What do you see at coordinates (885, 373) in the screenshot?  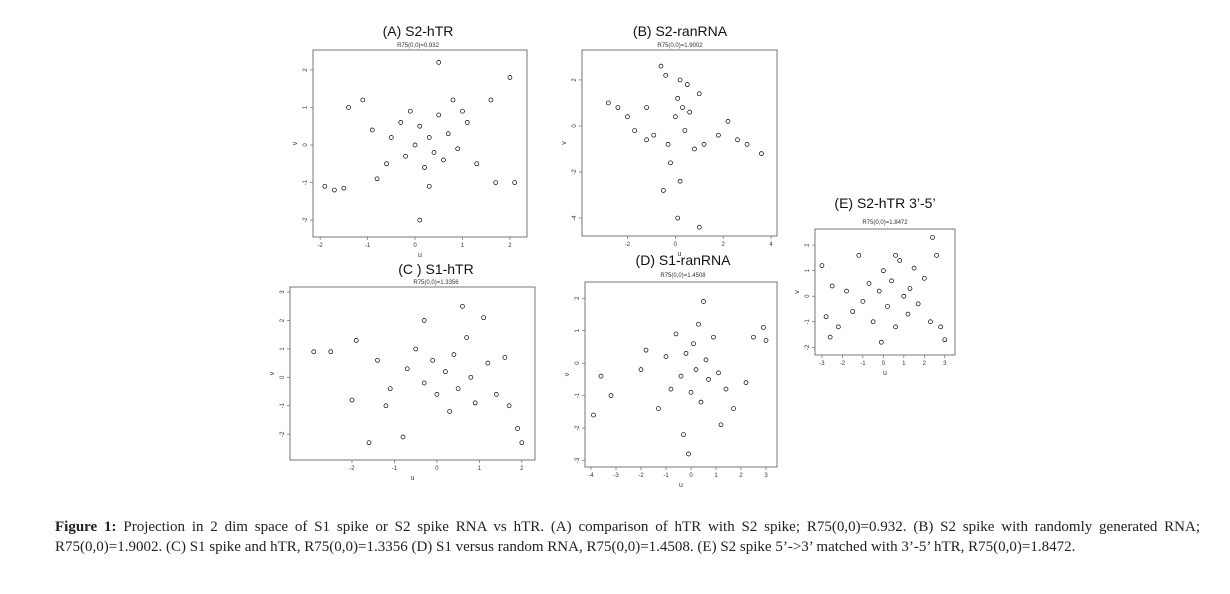 I see `x-axis-label: u` at bounding box center [885, 373].